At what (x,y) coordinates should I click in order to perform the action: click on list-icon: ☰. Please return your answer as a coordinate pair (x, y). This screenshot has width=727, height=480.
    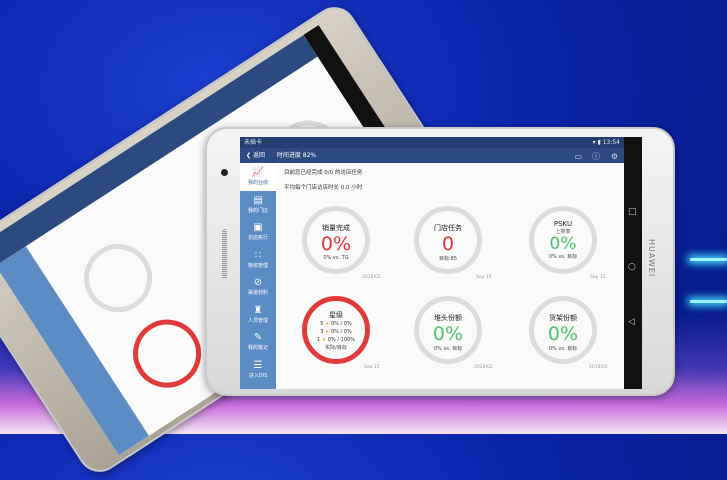
    Looking at the image, I should click on (258, 365).